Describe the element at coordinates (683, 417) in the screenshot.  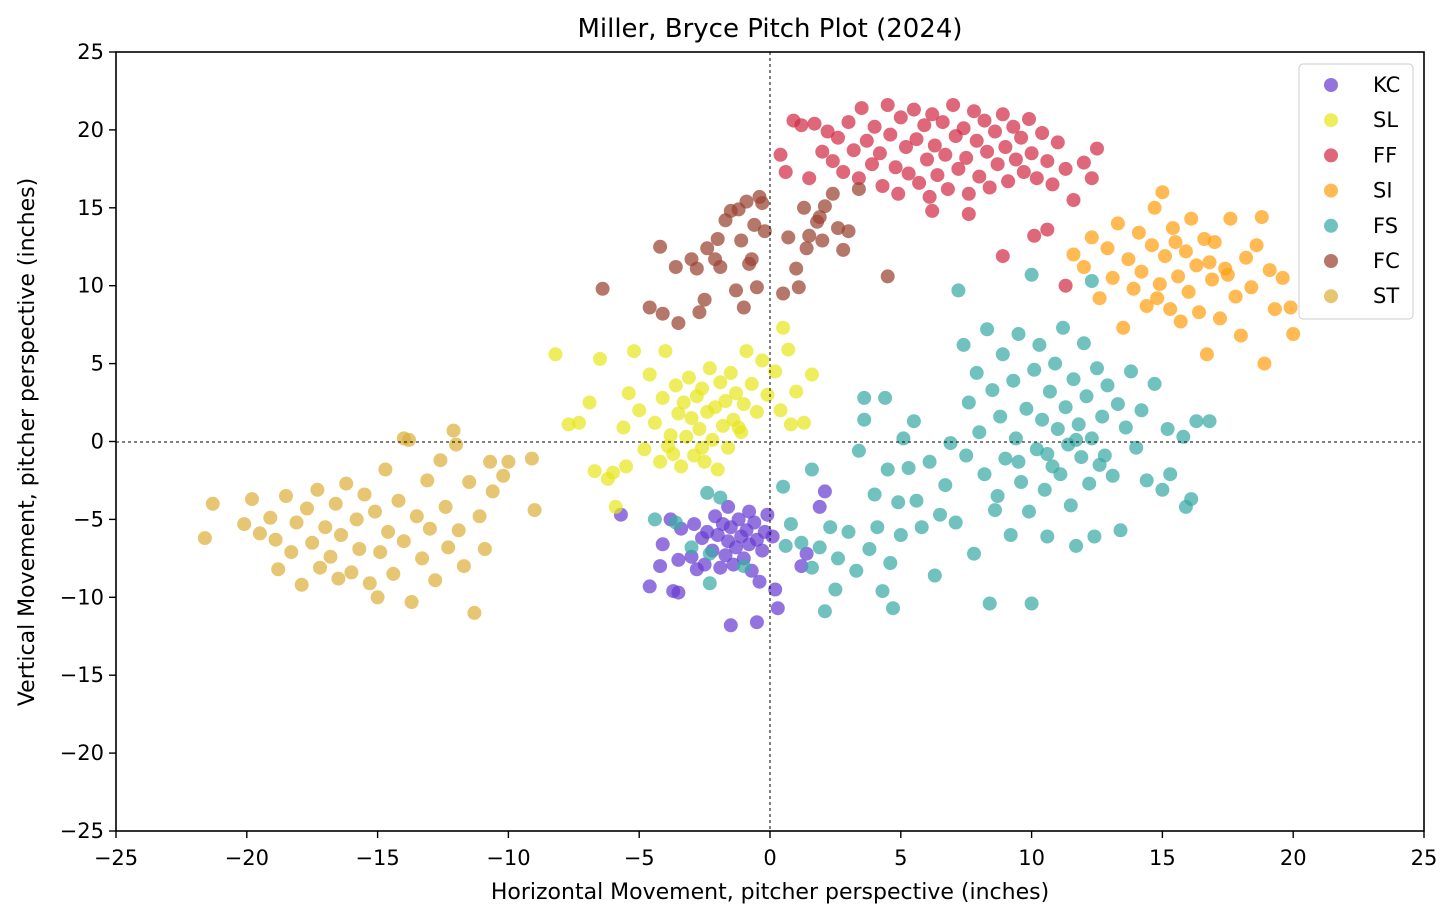
I see `series-sl` at that location.